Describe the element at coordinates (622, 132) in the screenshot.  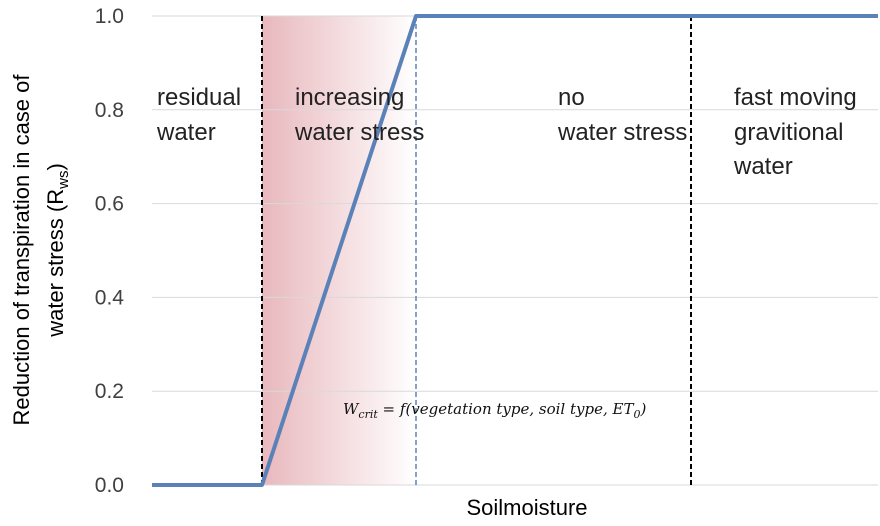
I see `region-no-stress-line2: water stress` at that location.